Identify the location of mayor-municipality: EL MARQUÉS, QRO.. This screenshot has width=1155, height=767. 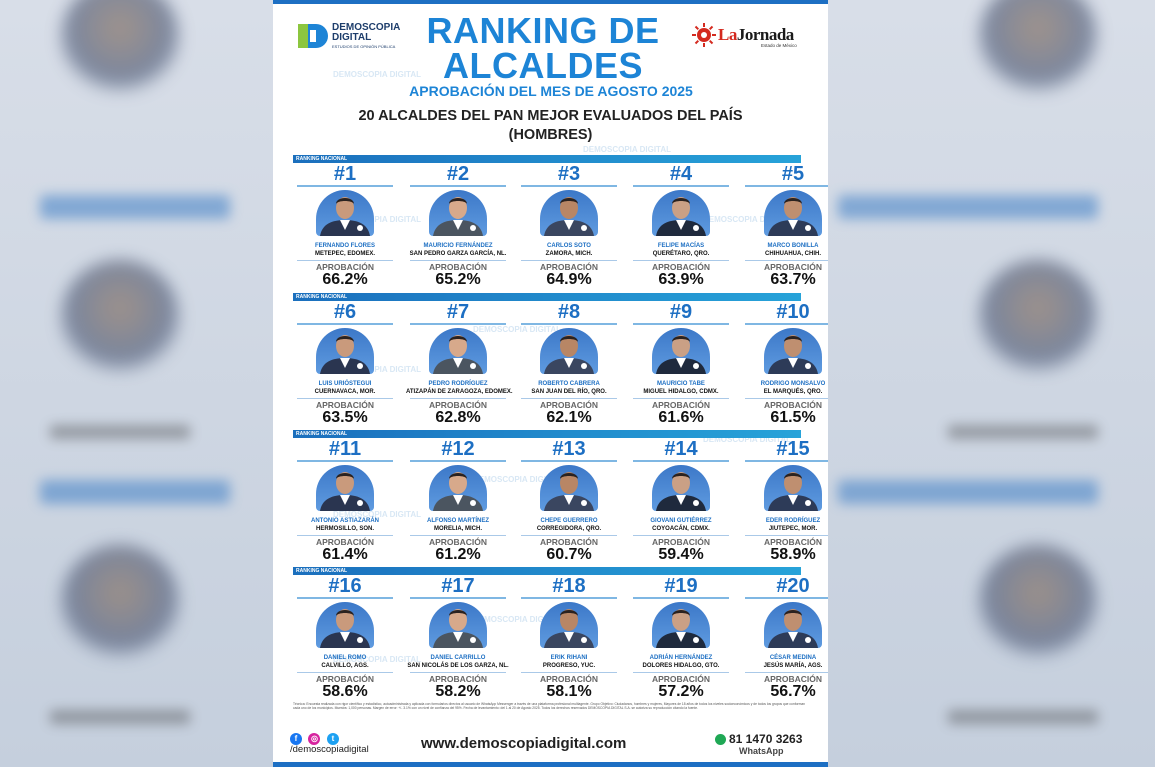
(793, 392).